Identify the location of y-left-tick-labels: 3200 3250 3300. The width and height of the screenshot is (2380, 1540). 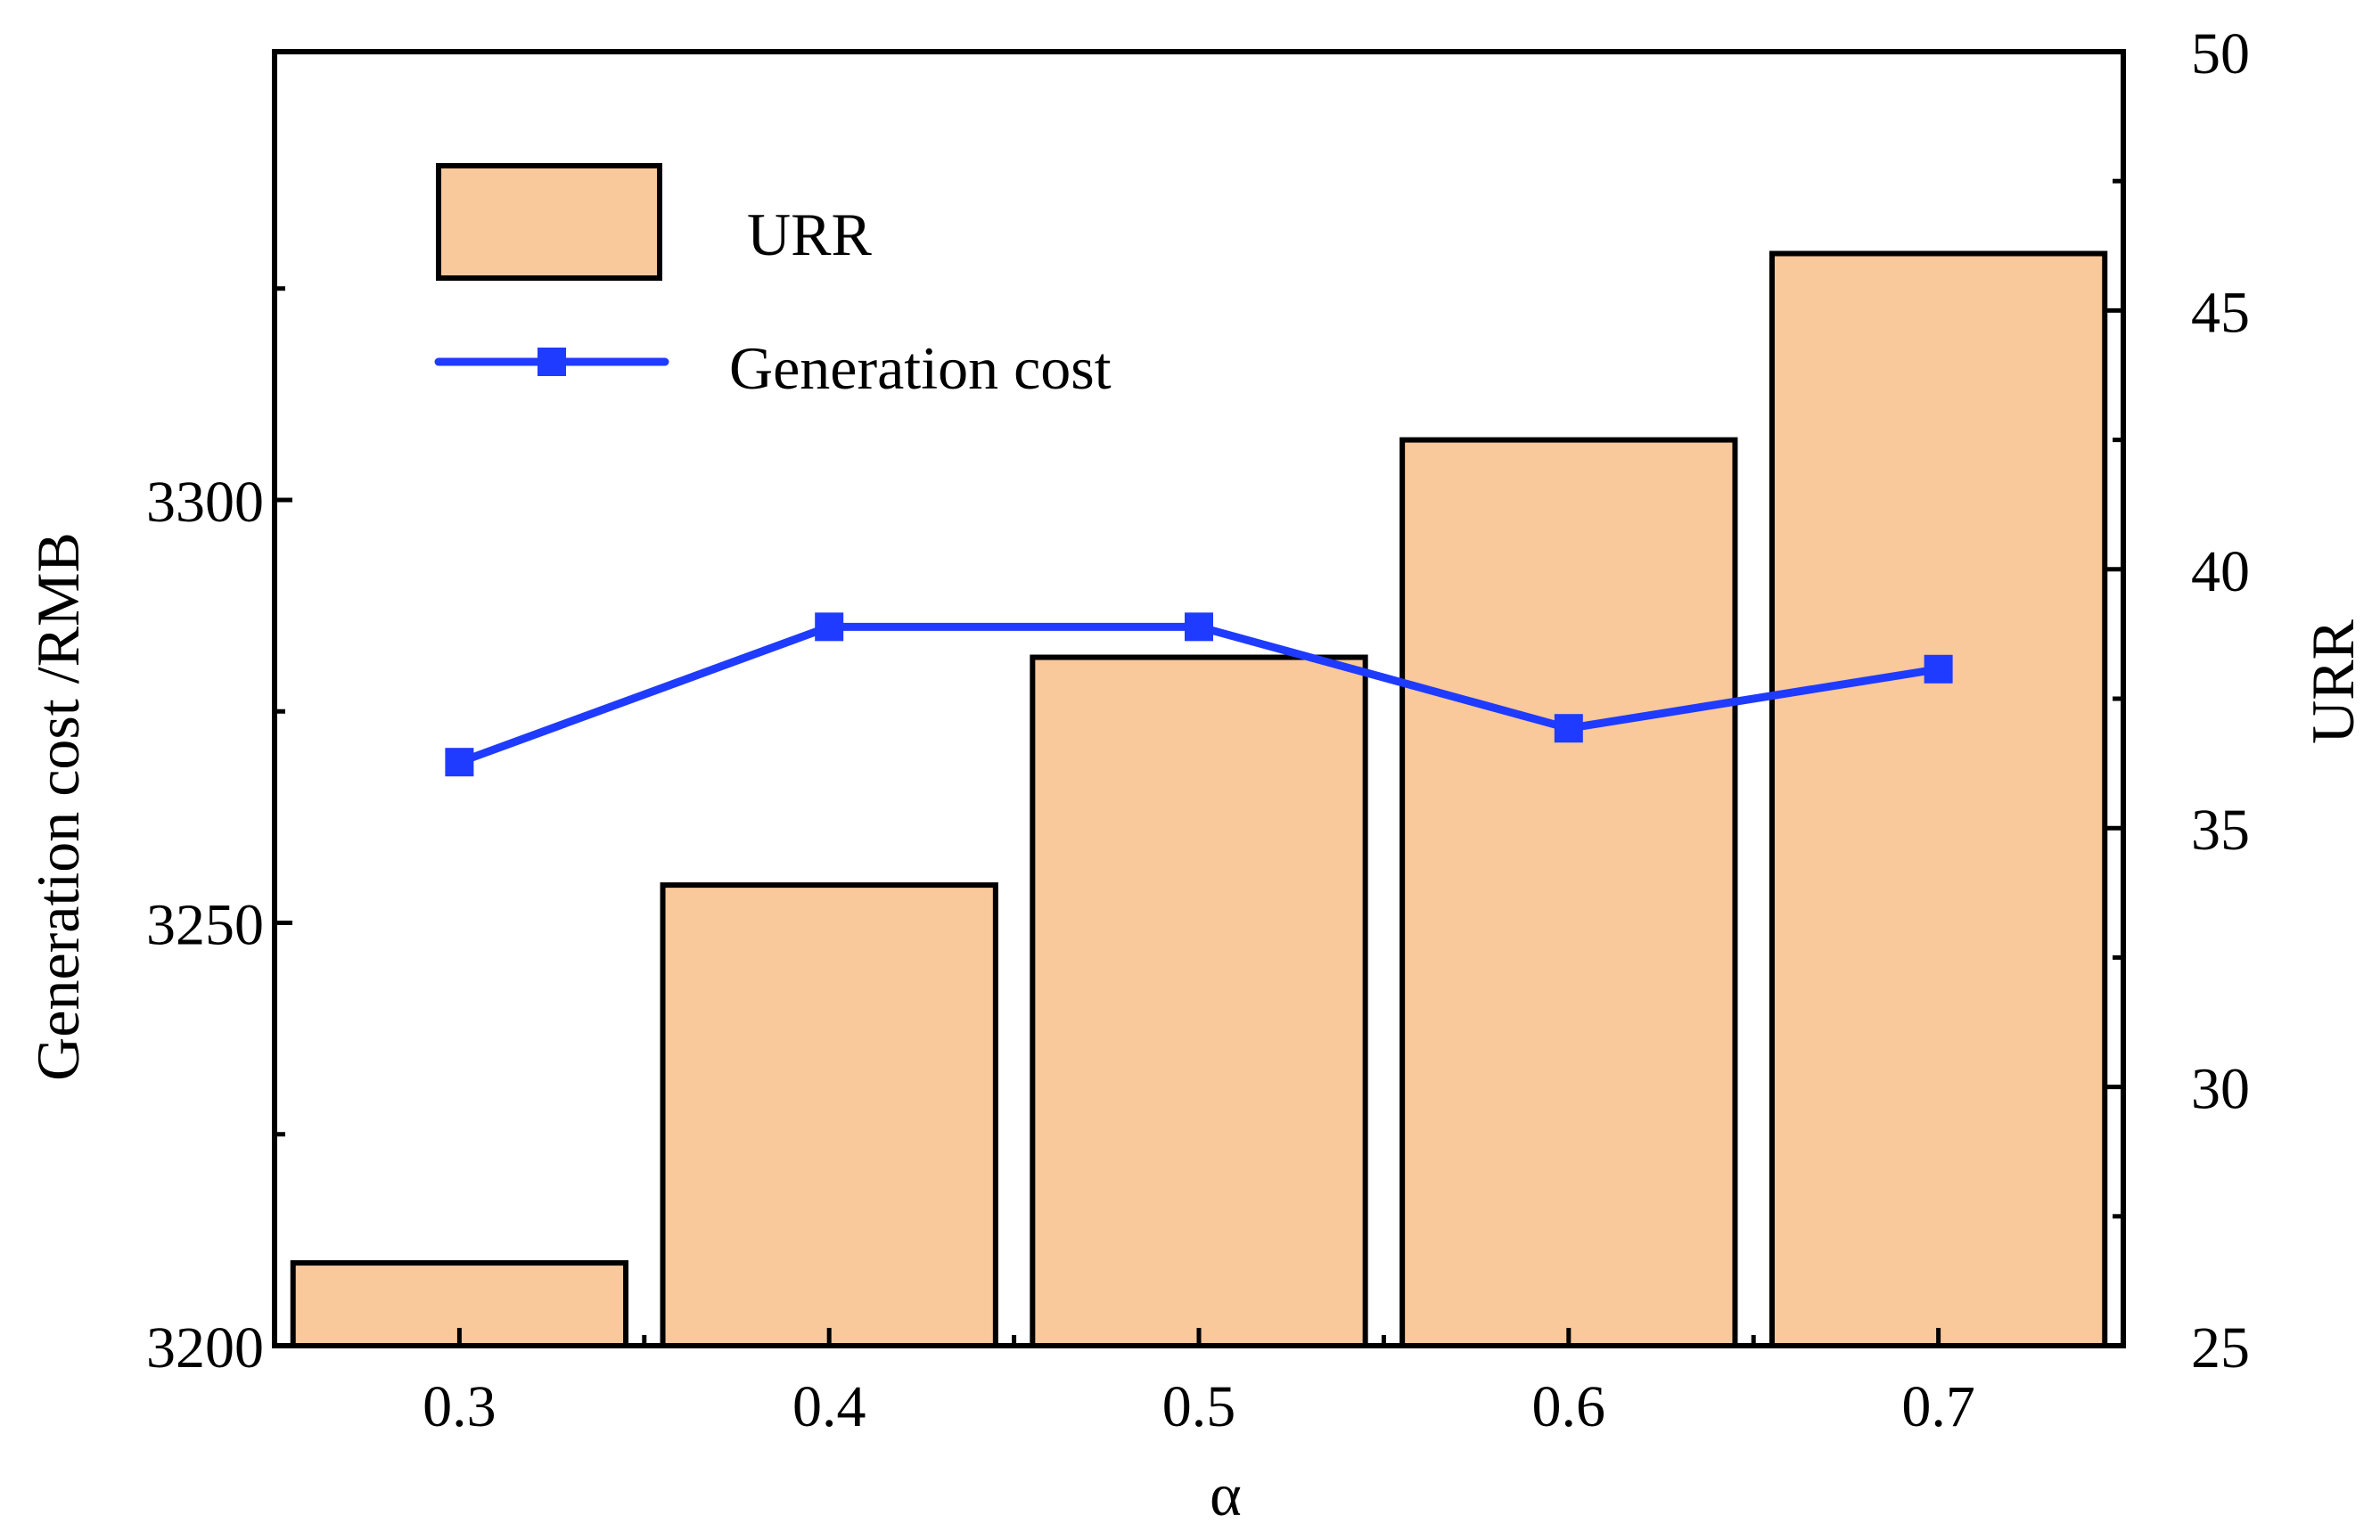
(205, 925).